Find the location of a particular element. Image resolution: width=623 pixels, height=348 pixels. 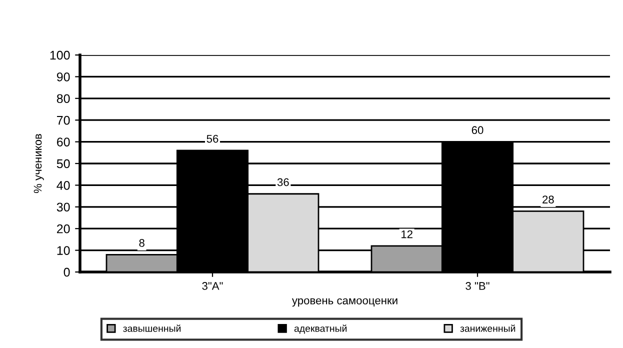

y-tick-label: 100 is located at coordinates (60, 55).